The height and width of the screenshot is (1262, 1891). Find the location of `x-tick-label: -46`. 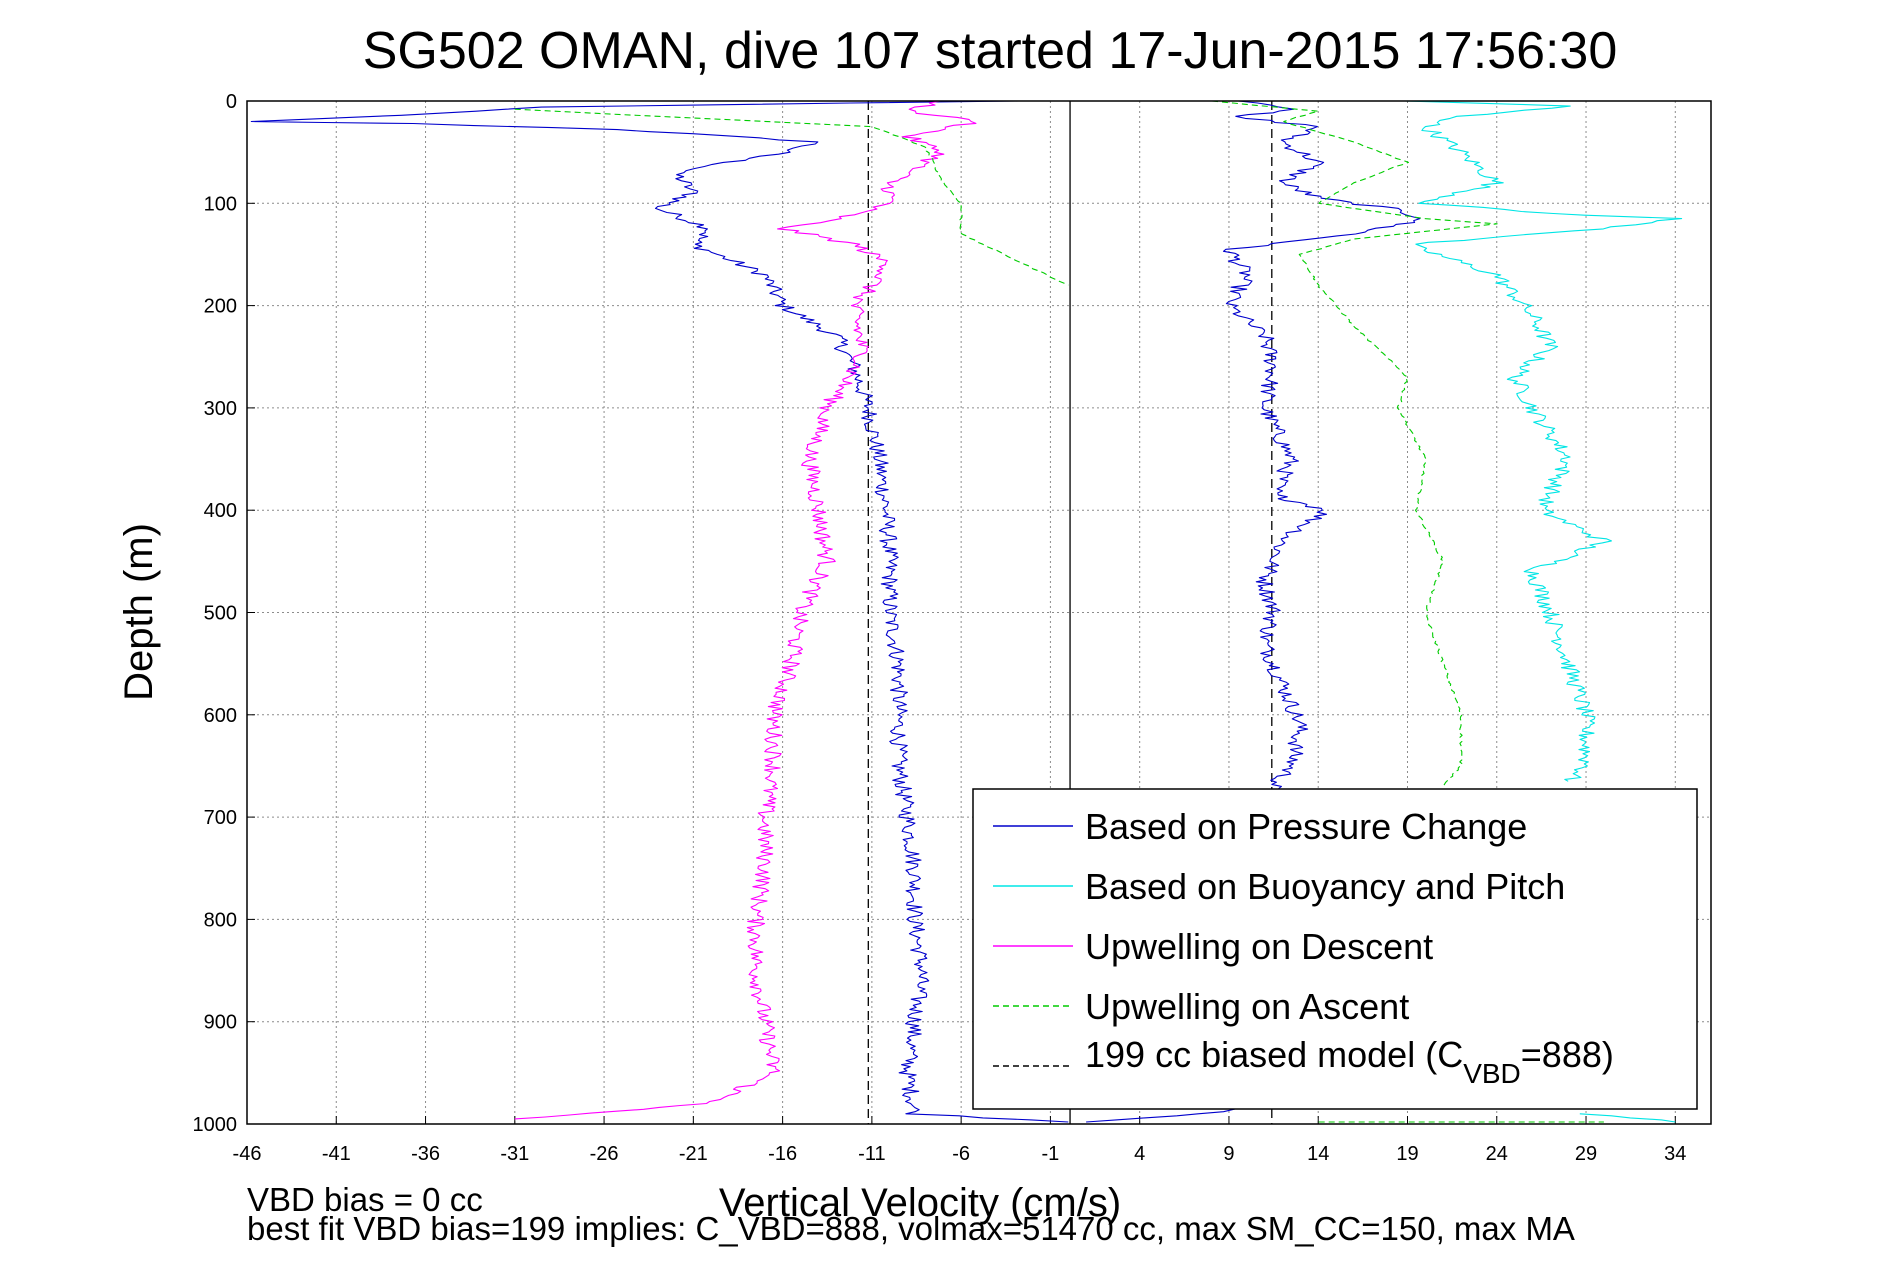

x-tick-label: -46 is located at coordinates (247, 1154).